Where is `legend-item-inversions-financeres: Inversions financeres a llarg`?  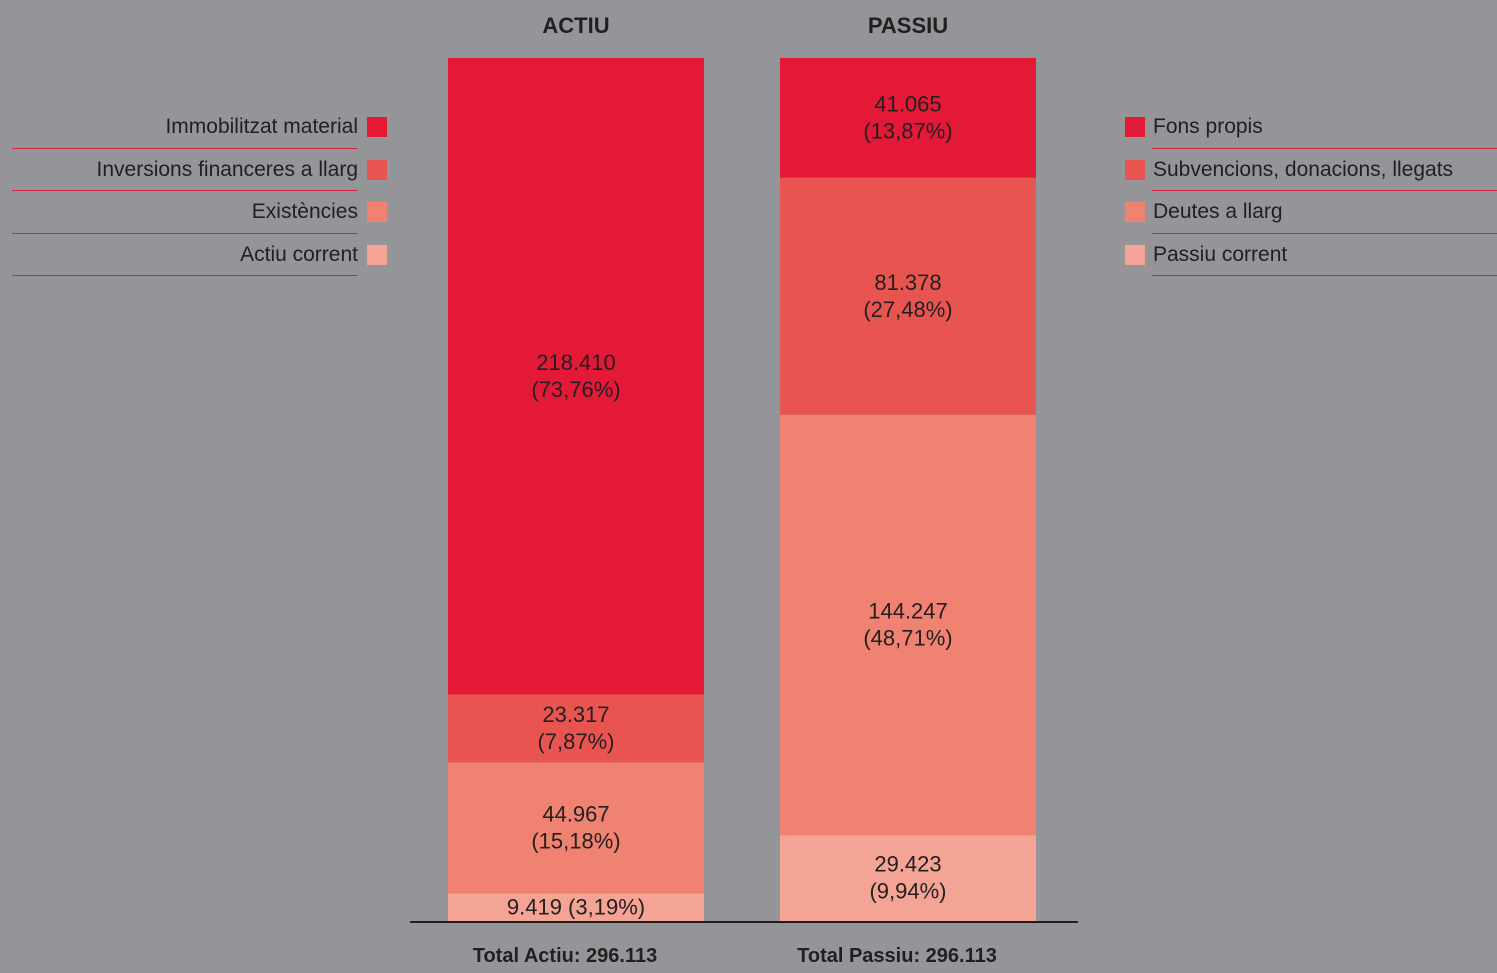
legend-item-inversions-financeres: Inversions financeres a llarg is located at coordinates (199, 170).